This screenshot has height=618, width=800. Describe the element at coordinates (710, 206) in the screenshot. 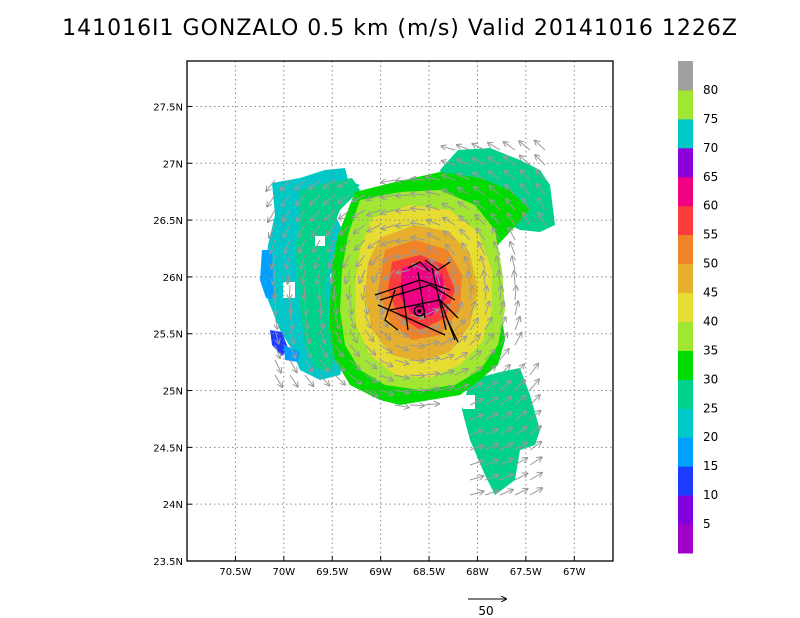

I see `colorbar-label: 60` at that location.